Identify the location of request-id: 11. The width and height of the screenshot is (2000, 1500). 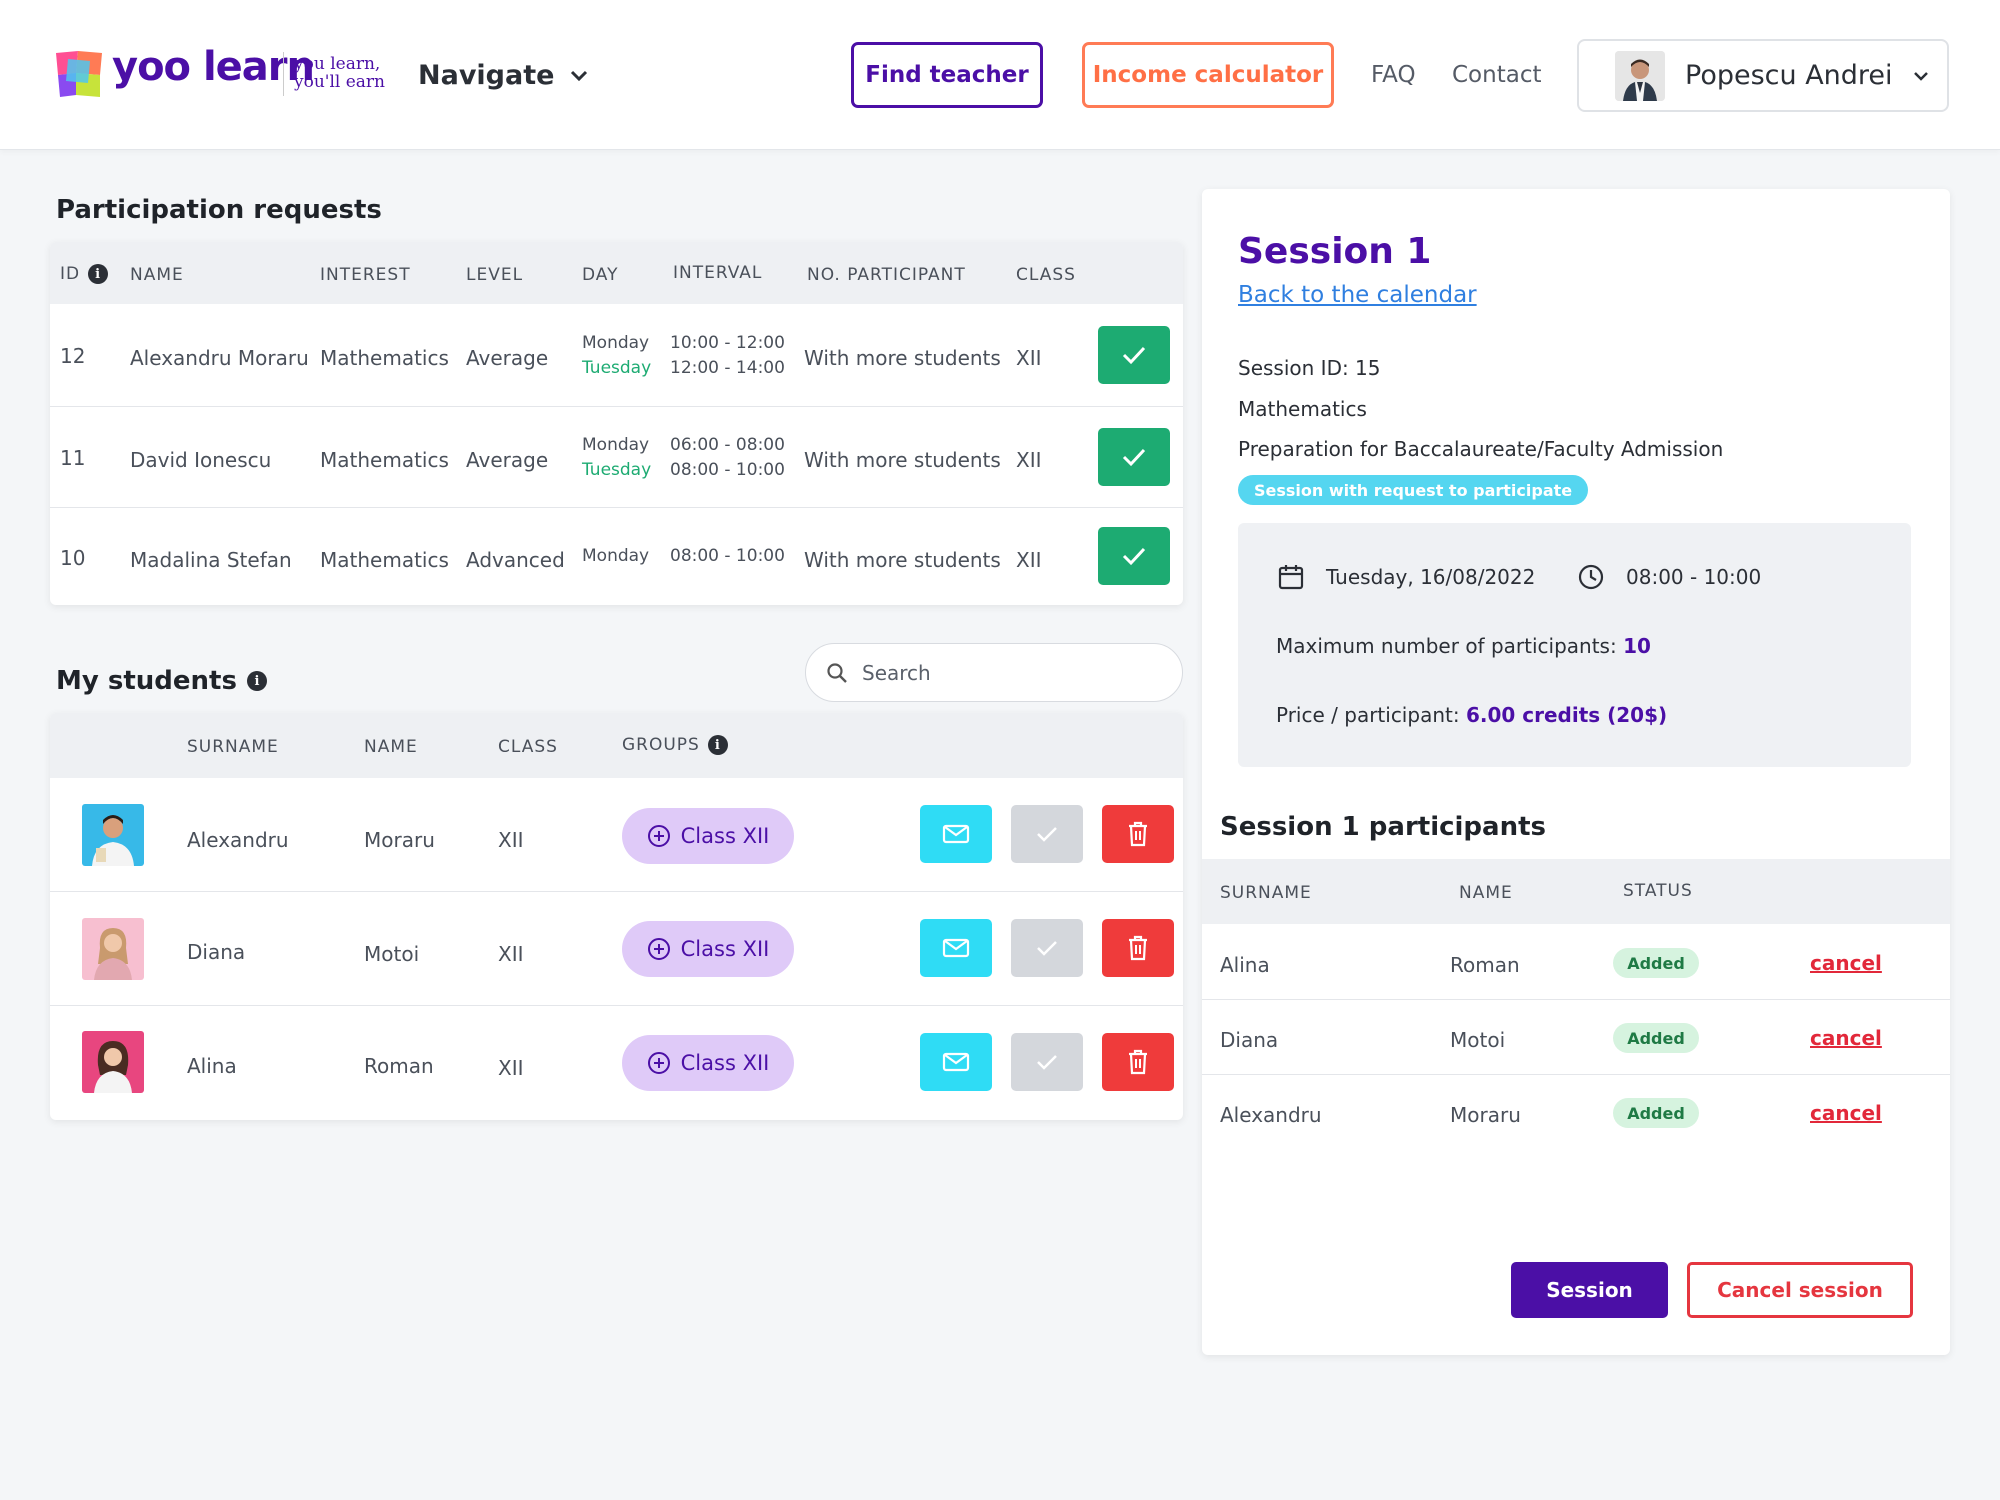
(73, 458).